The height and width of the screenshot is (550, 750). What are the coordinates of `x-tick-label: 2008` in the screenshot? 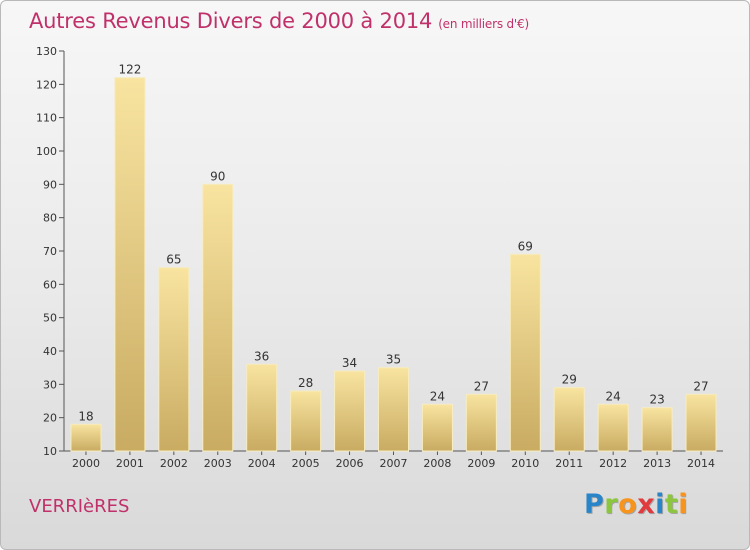 It's located at (437, 463).